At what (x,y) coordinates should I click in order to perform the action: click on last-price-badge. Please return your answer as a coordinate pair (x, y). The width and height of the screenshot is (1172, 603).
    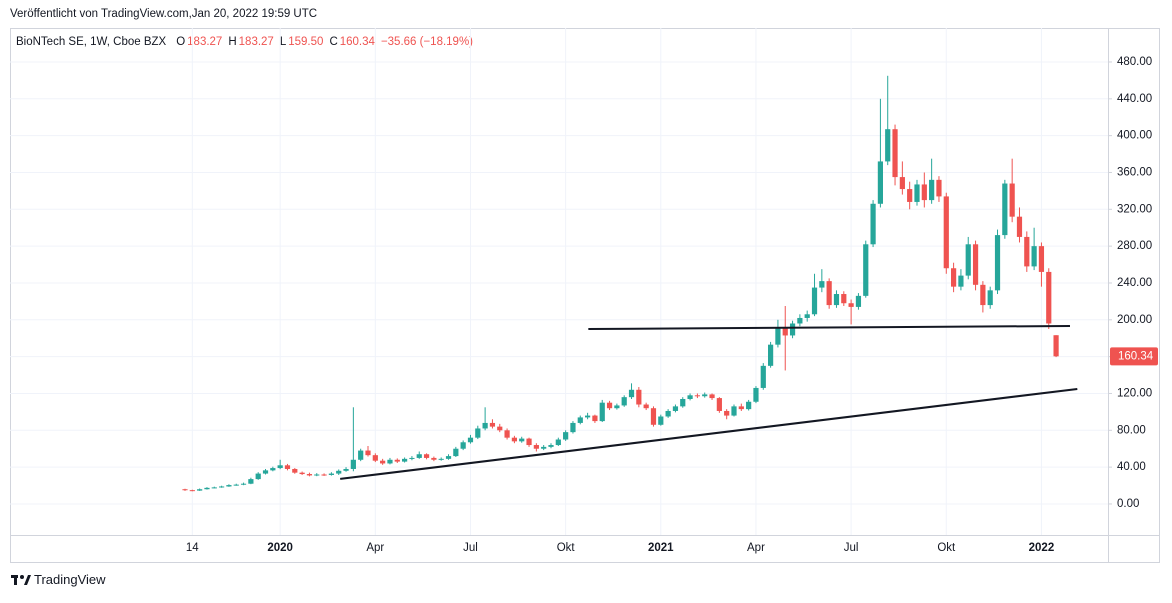
    Looking at the image, I should click on (1134, 356).